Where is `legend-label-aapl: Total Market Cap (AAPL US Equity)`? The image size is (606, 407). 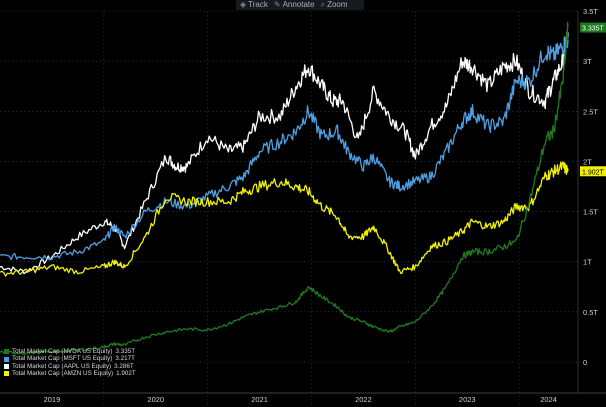
legend-label-aapl: Total Market Cap (AAPL US Equity) is located at coordinates (62, 366).